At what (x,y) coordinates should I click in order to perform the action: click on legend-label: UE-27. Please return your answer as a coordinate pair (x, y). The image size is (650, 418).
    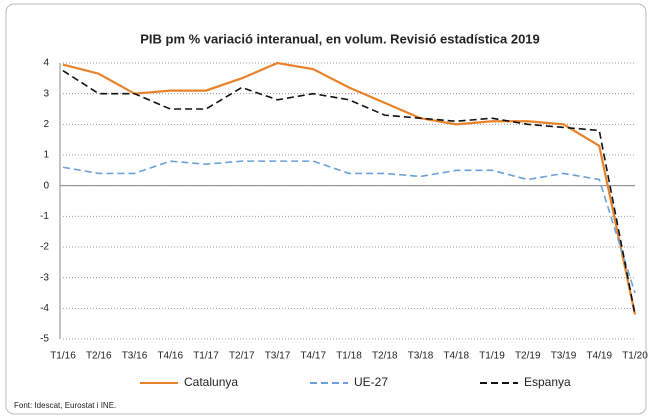
    Looking at the image, I should click on (371, 382).